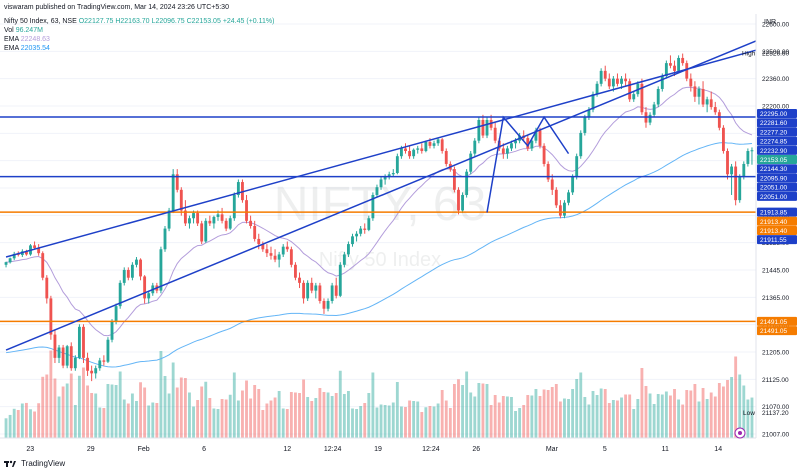  Describe the element at coordinates (775, 25) in the screenshot. I see `price-tick-label: 22600.00` at that location.